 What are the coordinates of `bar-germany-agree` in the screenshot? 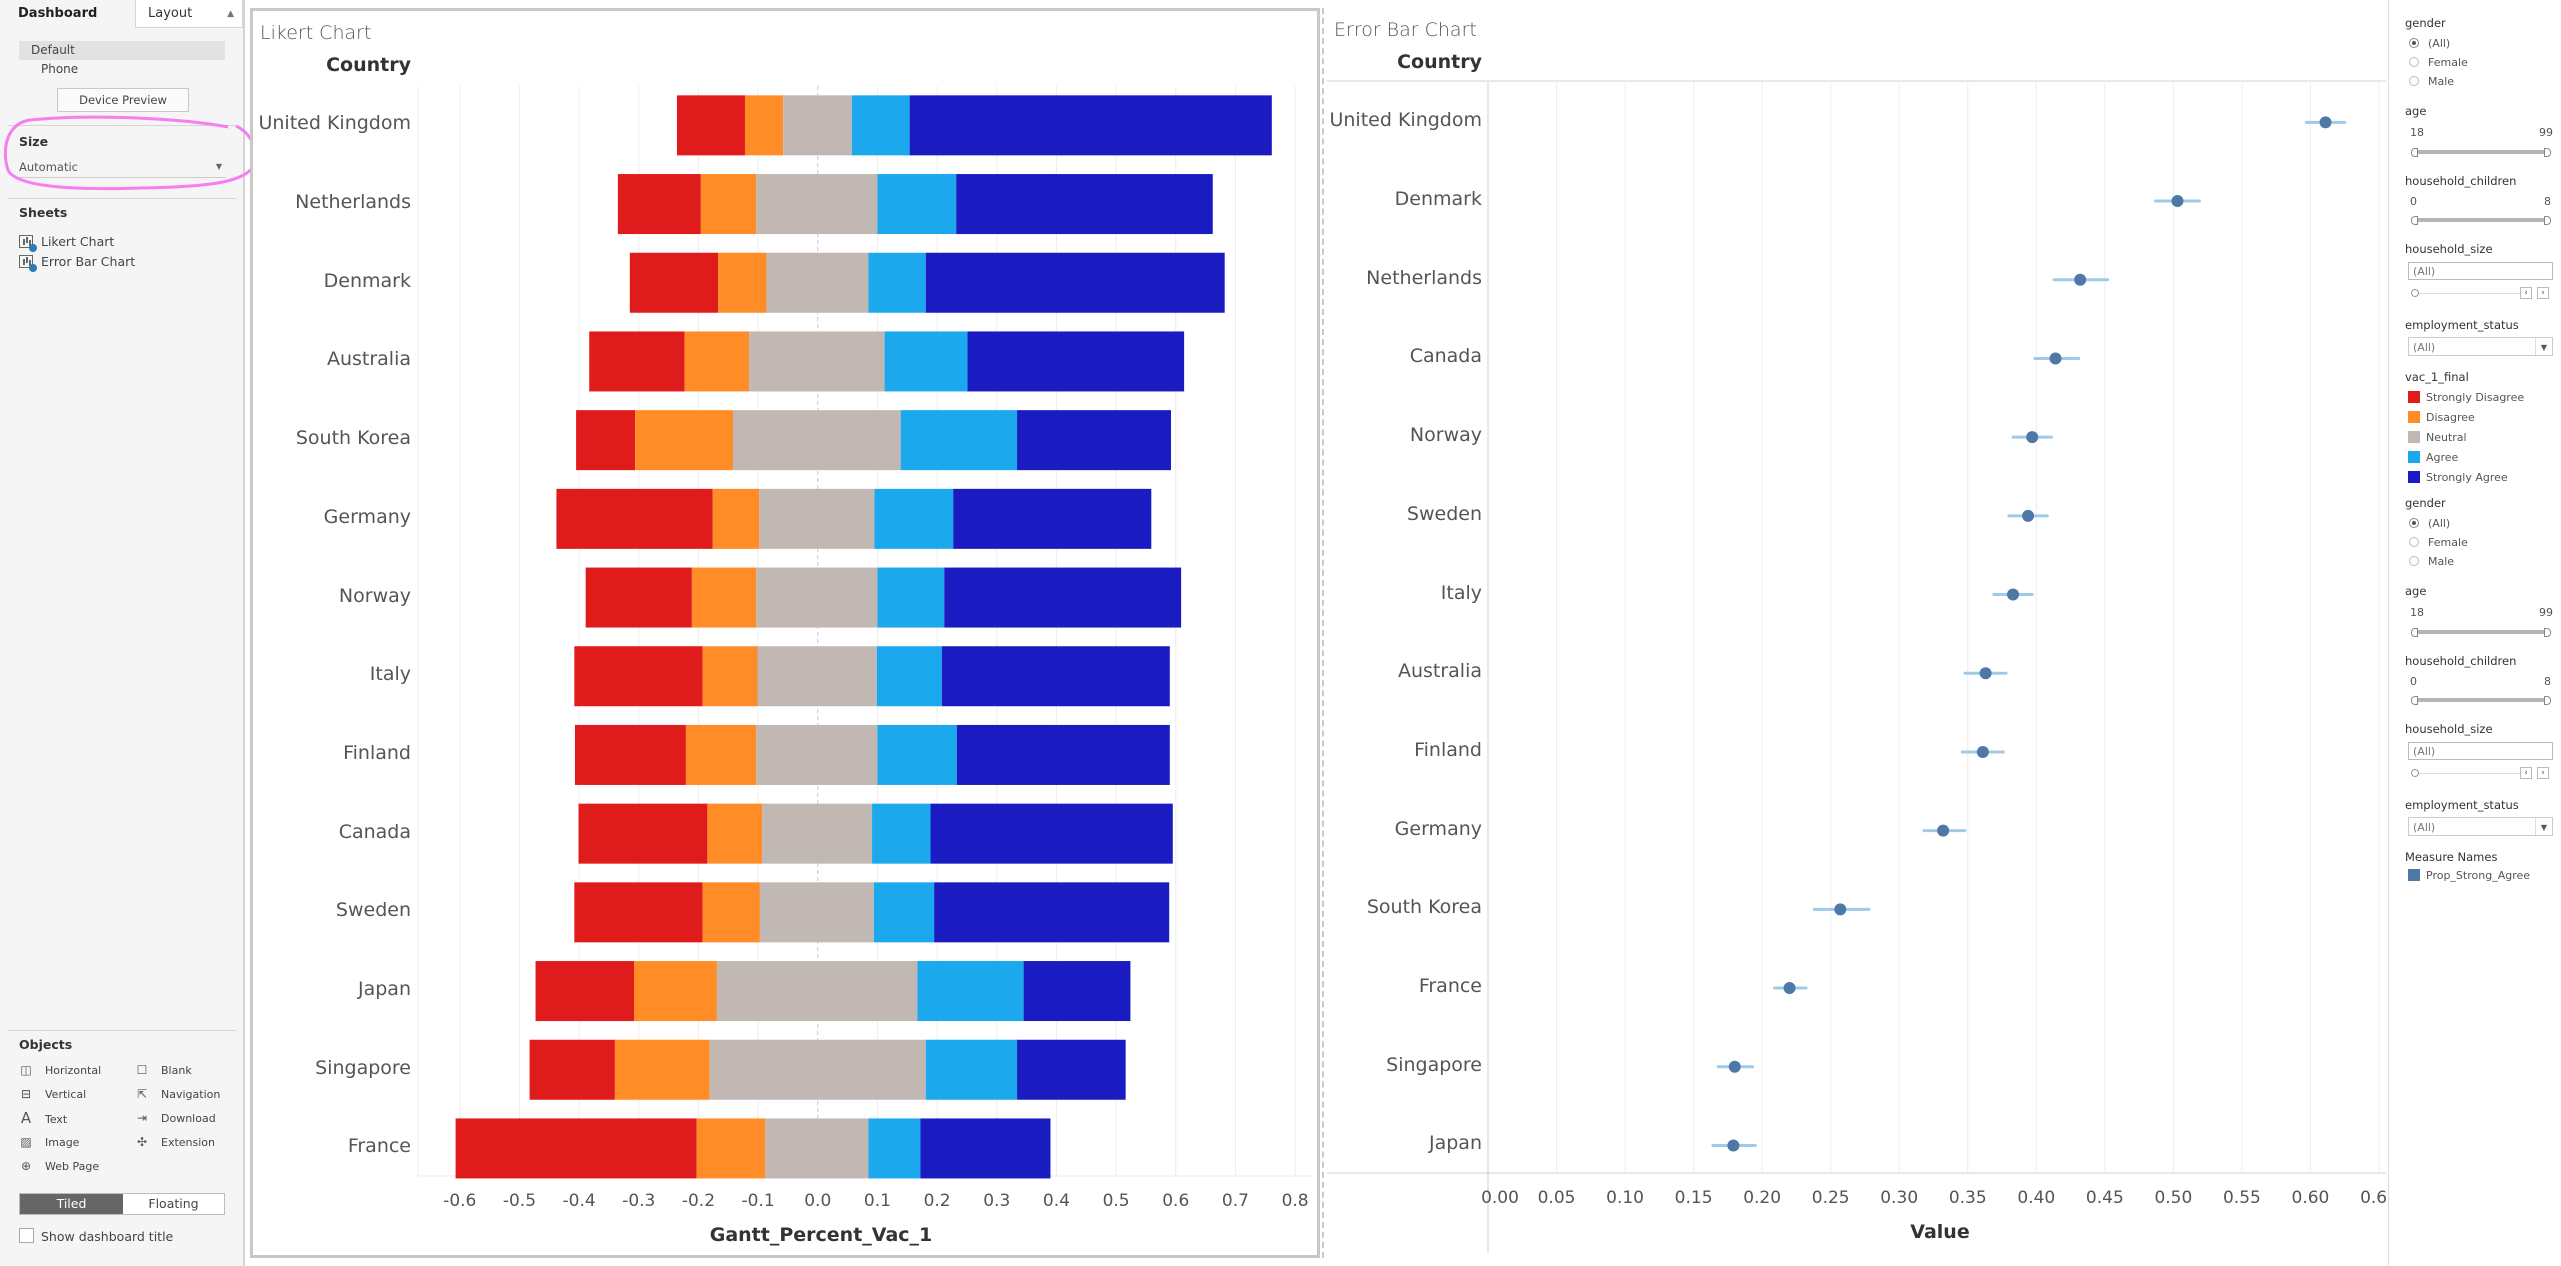 It's located at (914, 518).